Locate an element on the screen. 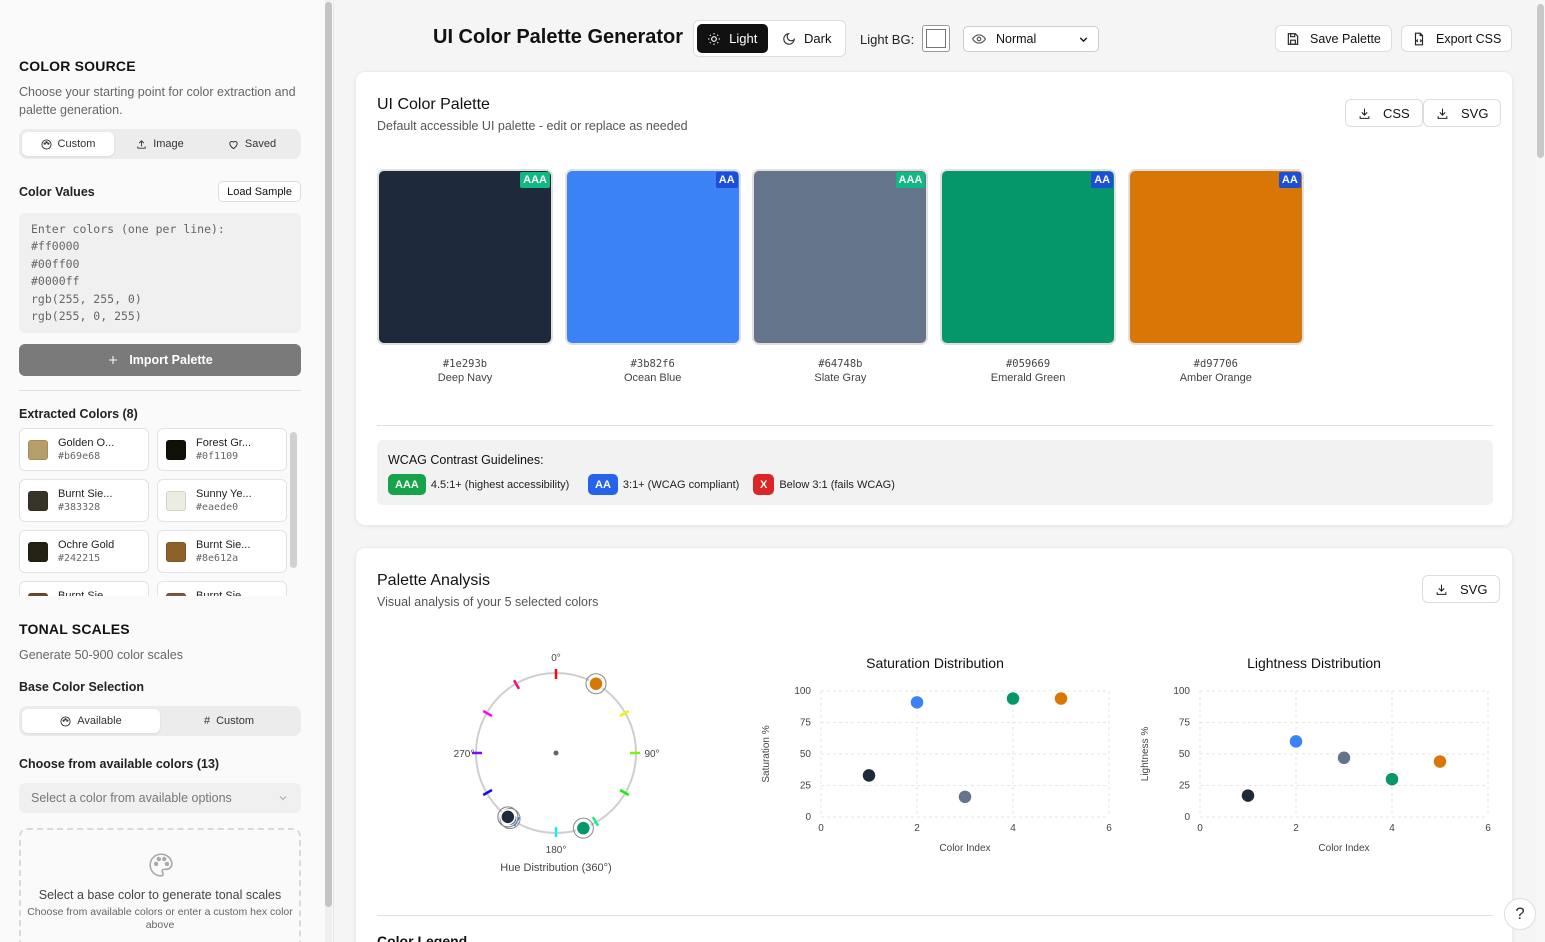 The width and height of the screenshot is (1545, 942). tab-saved: Saved is located at coordinates (252, 144).